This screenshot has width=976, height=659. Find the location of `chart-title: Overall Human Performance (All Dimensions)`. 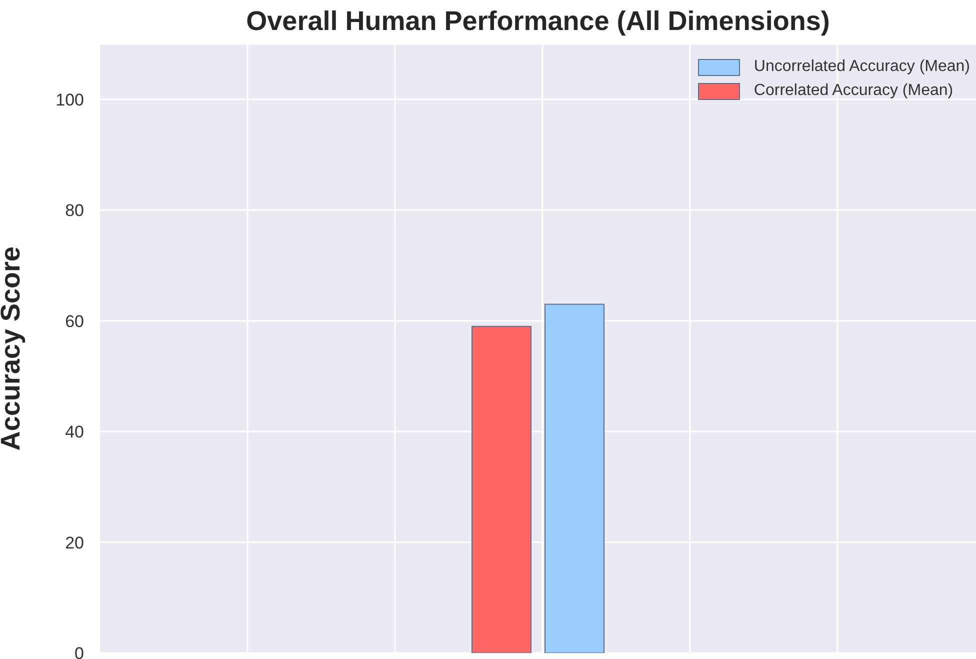

chart-title: Overall Human Performance (All Dimensions) is located at coordinates (538, 21).